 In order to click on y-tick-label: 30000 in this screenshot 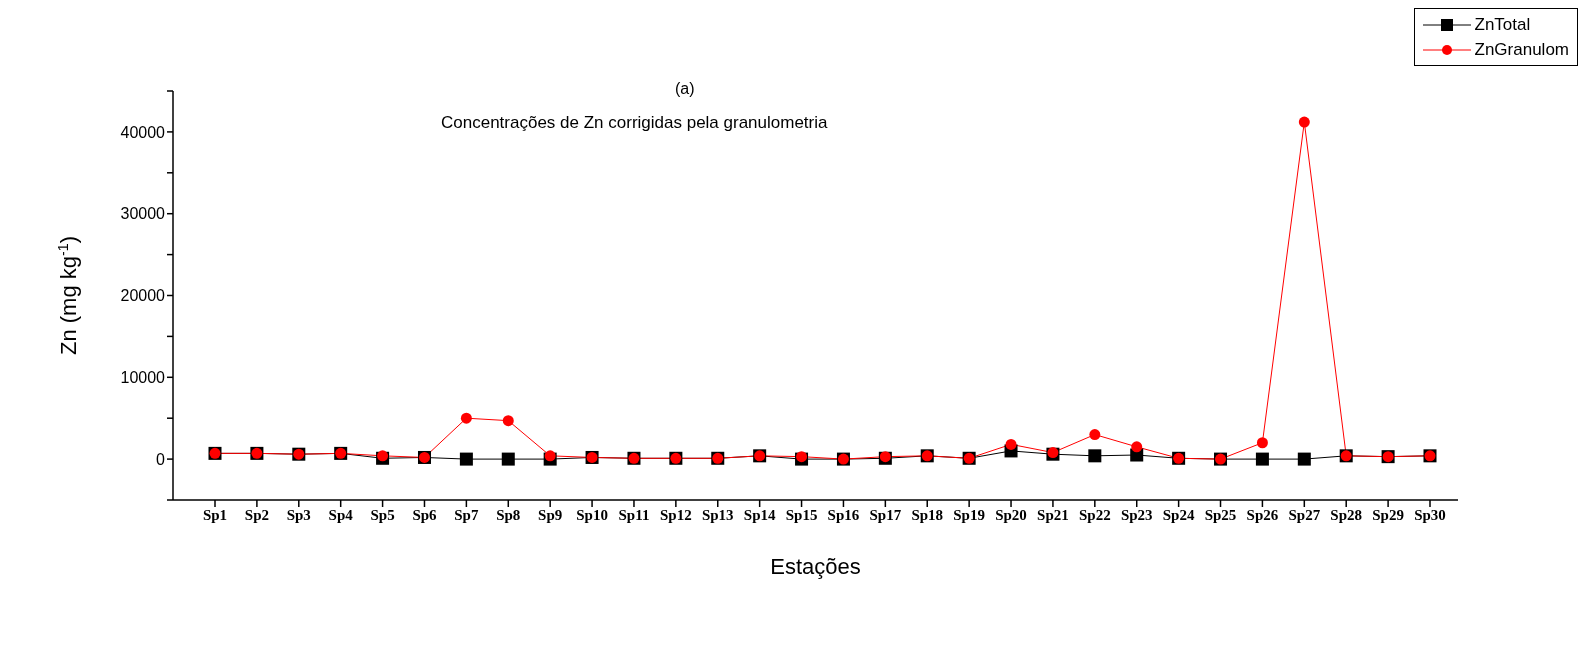, I will do `click(143, 214)`.